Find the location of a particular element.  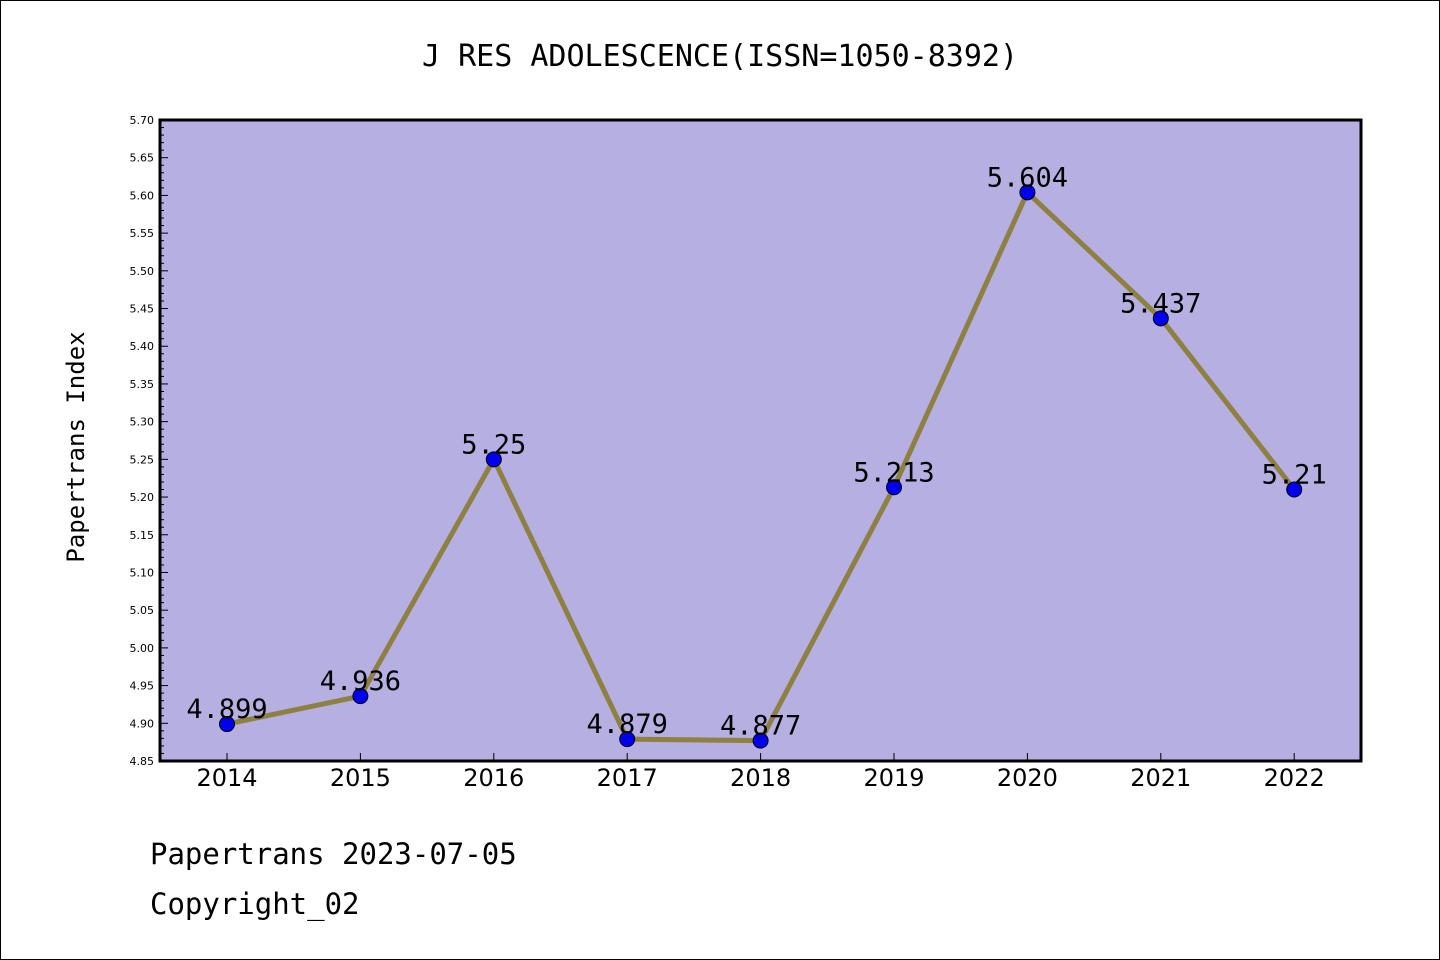

data-label: 5.213 is located at coordinates (893, 472).